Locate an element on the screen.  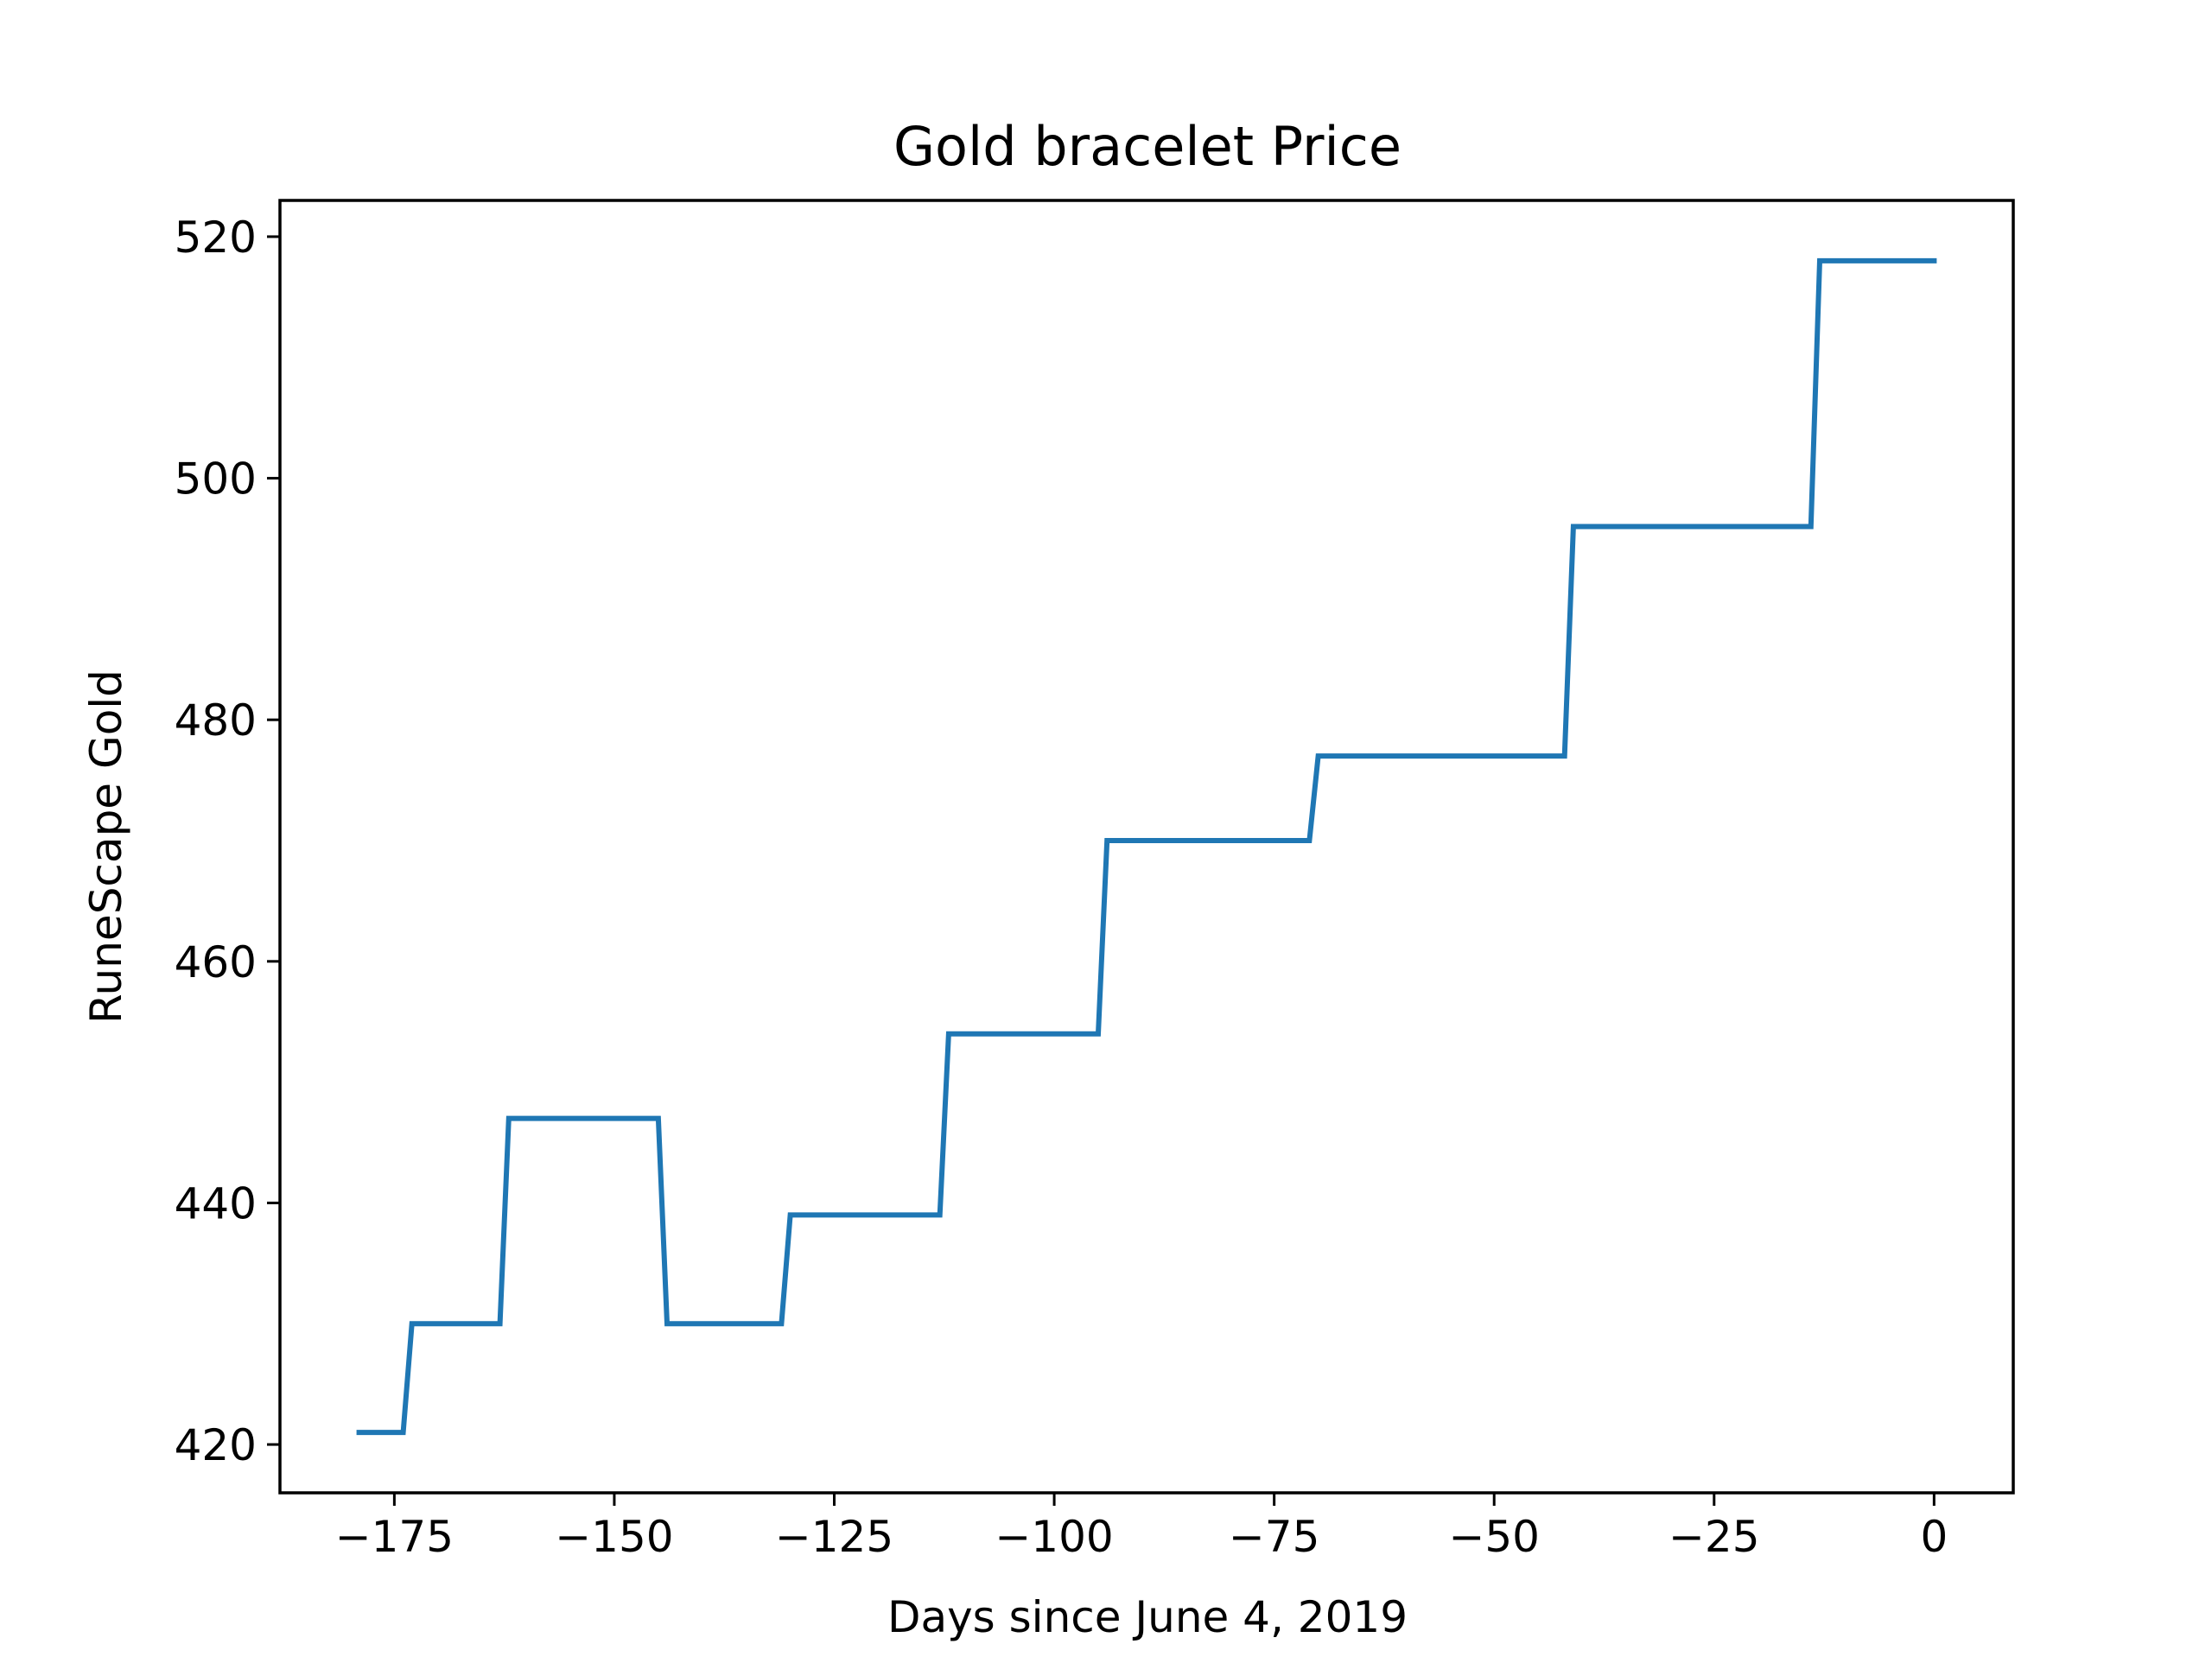
x-tick-label: −50 is located at coordinates (1494, 1537).